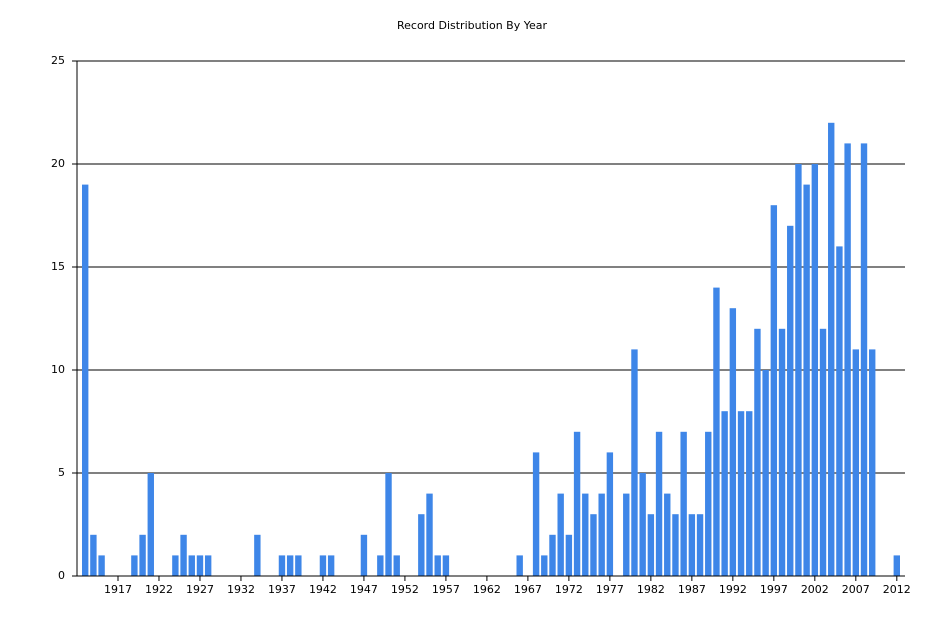 Image resolution: width=945 pixels, height=630 pixels. What do you see at coordinates (282, 589) in the screenshot?
I see `x-tick-label: 1937` at bounding box center [282, 589].